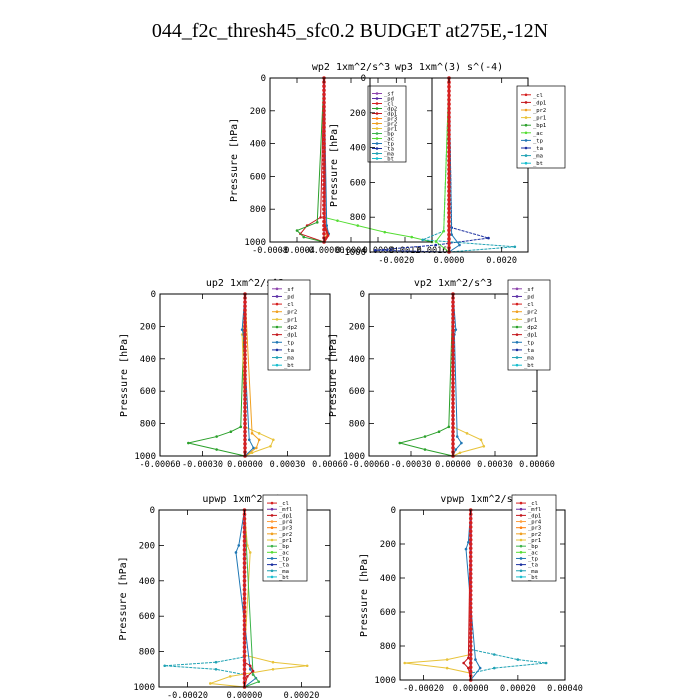  Describe the element at coordinates (539, 126) in the screenshot. I see `legend-label: _bp1` at that location.